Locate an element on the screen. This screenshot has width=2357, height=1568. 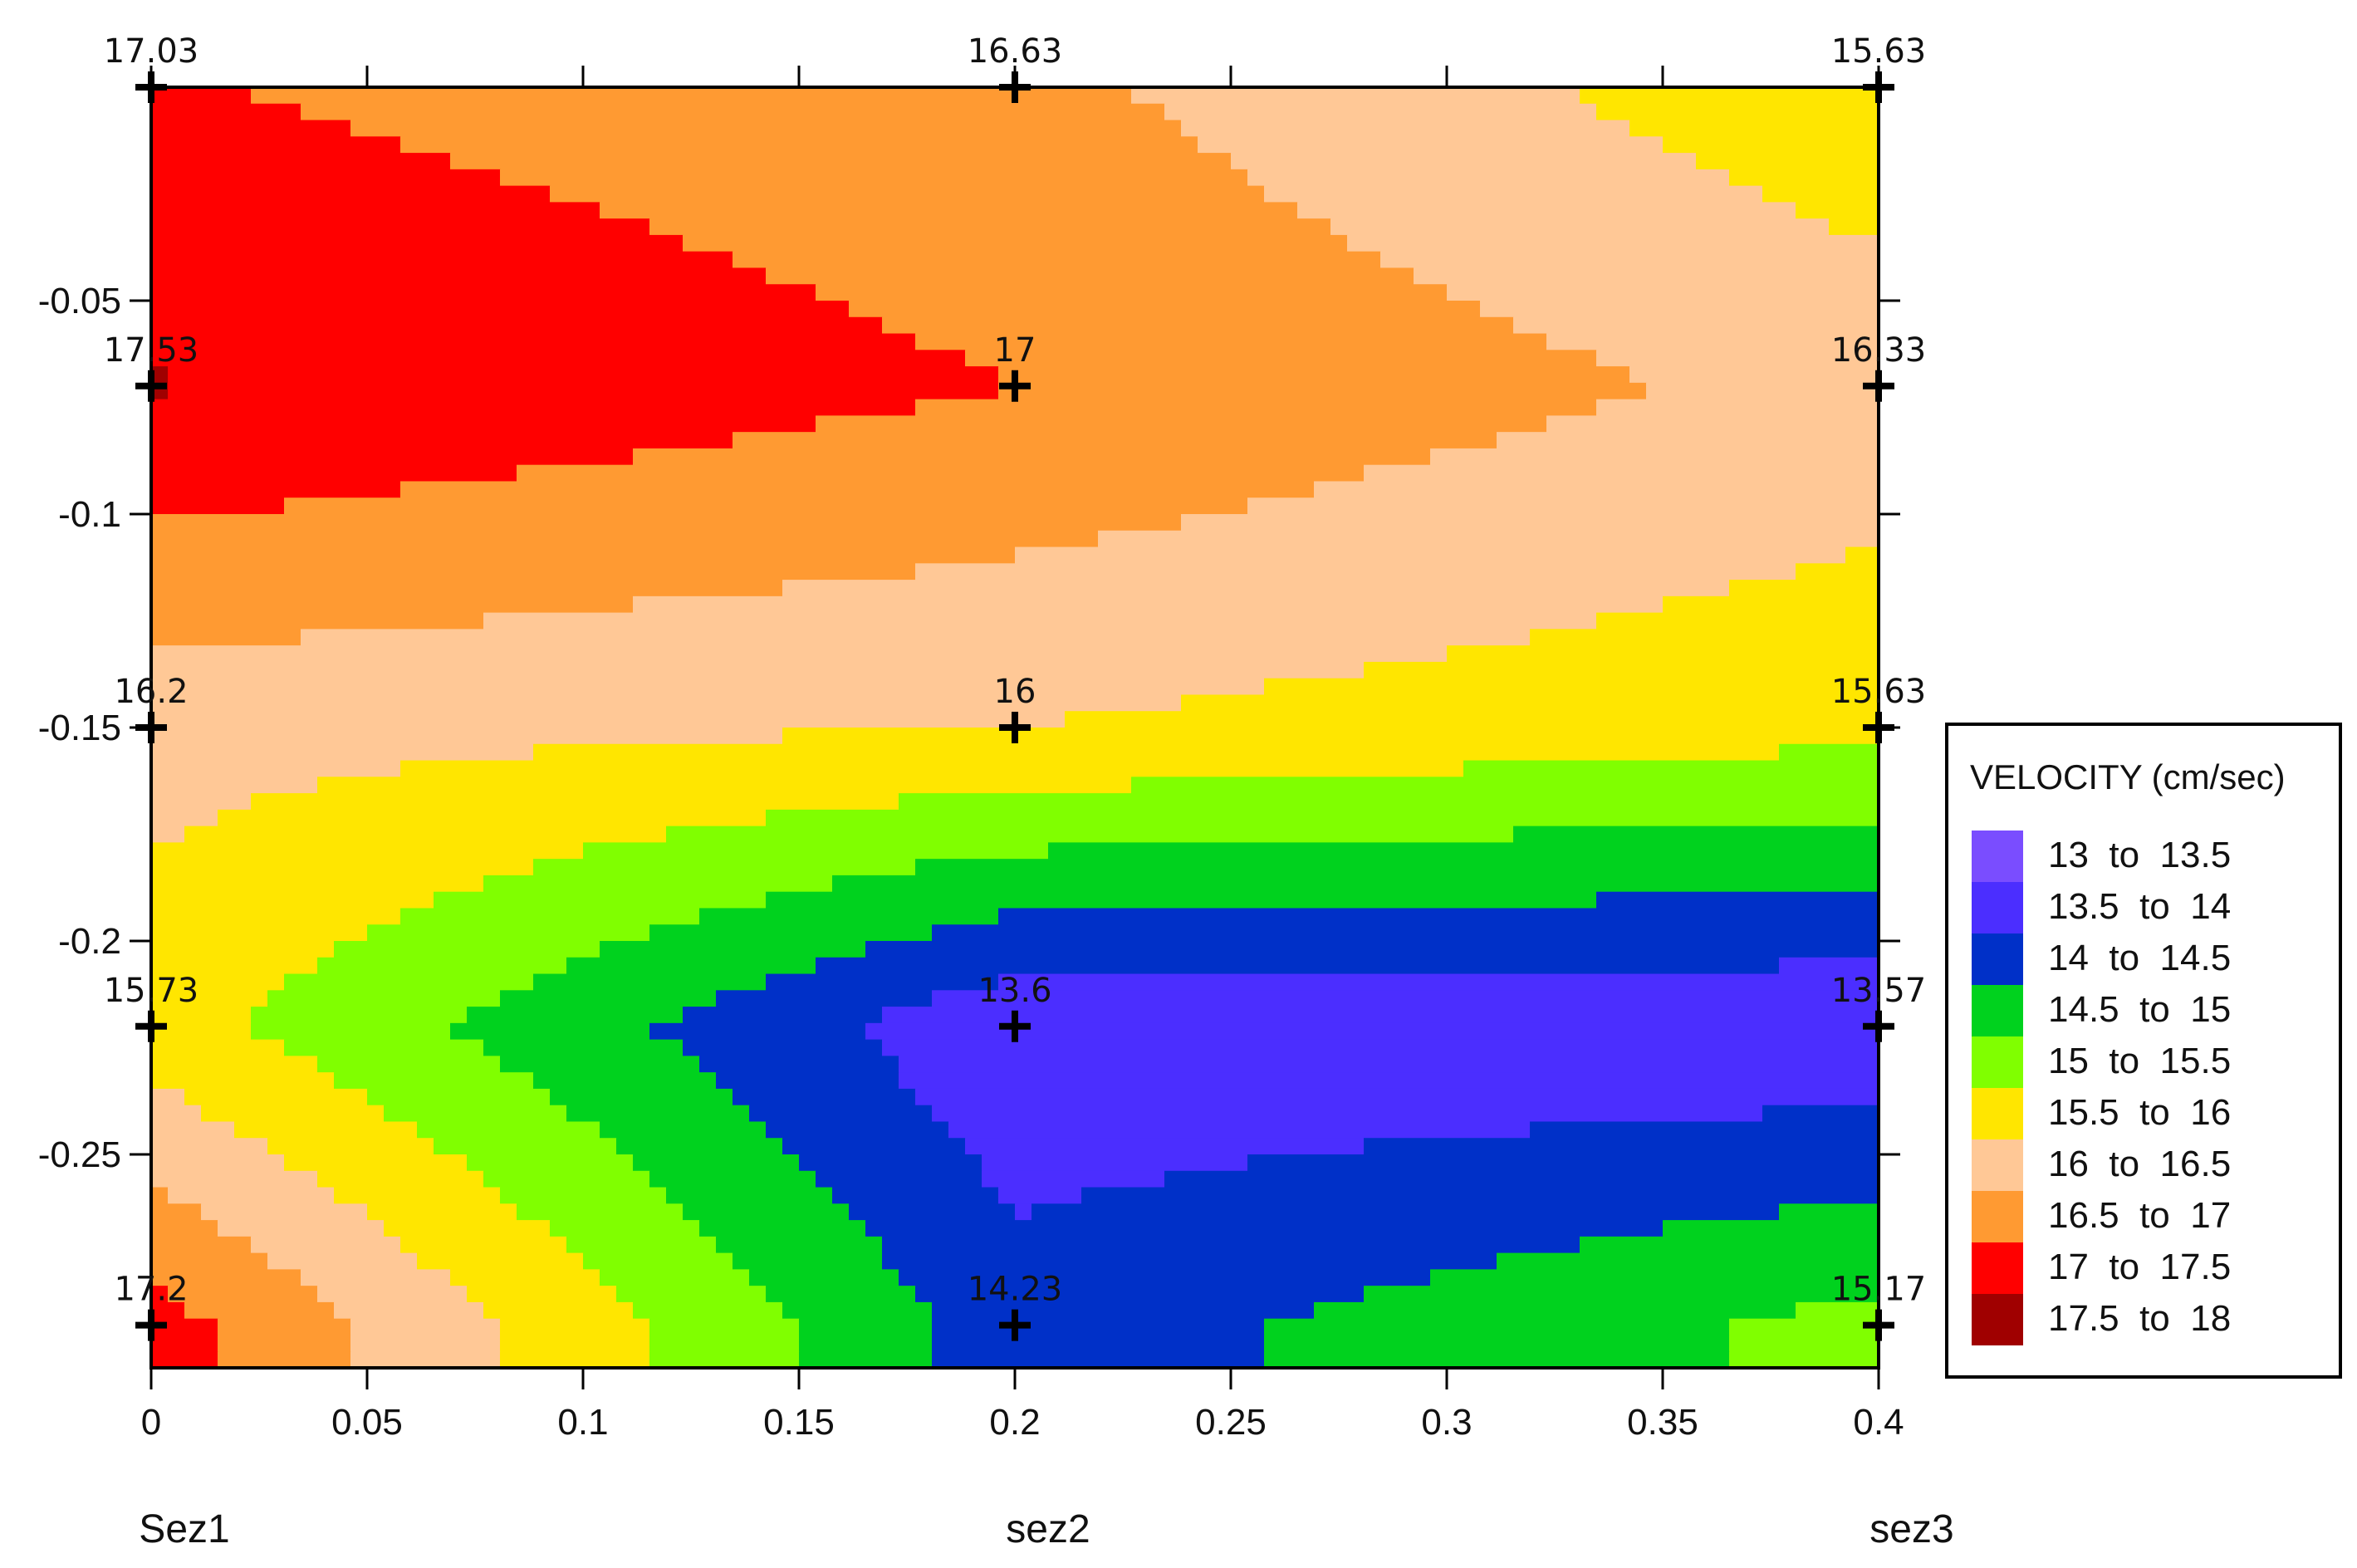
point-value-label: 15.63 is located at coordinates (1879, 692).